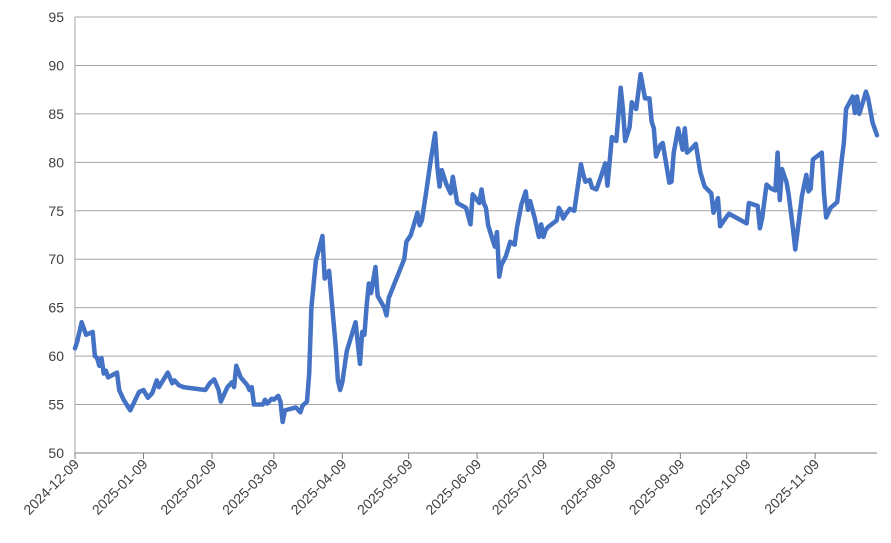 This screenshot has height=543, width=891. I want to click on x-tick-label: 2025-05-09, so click(385, 487).